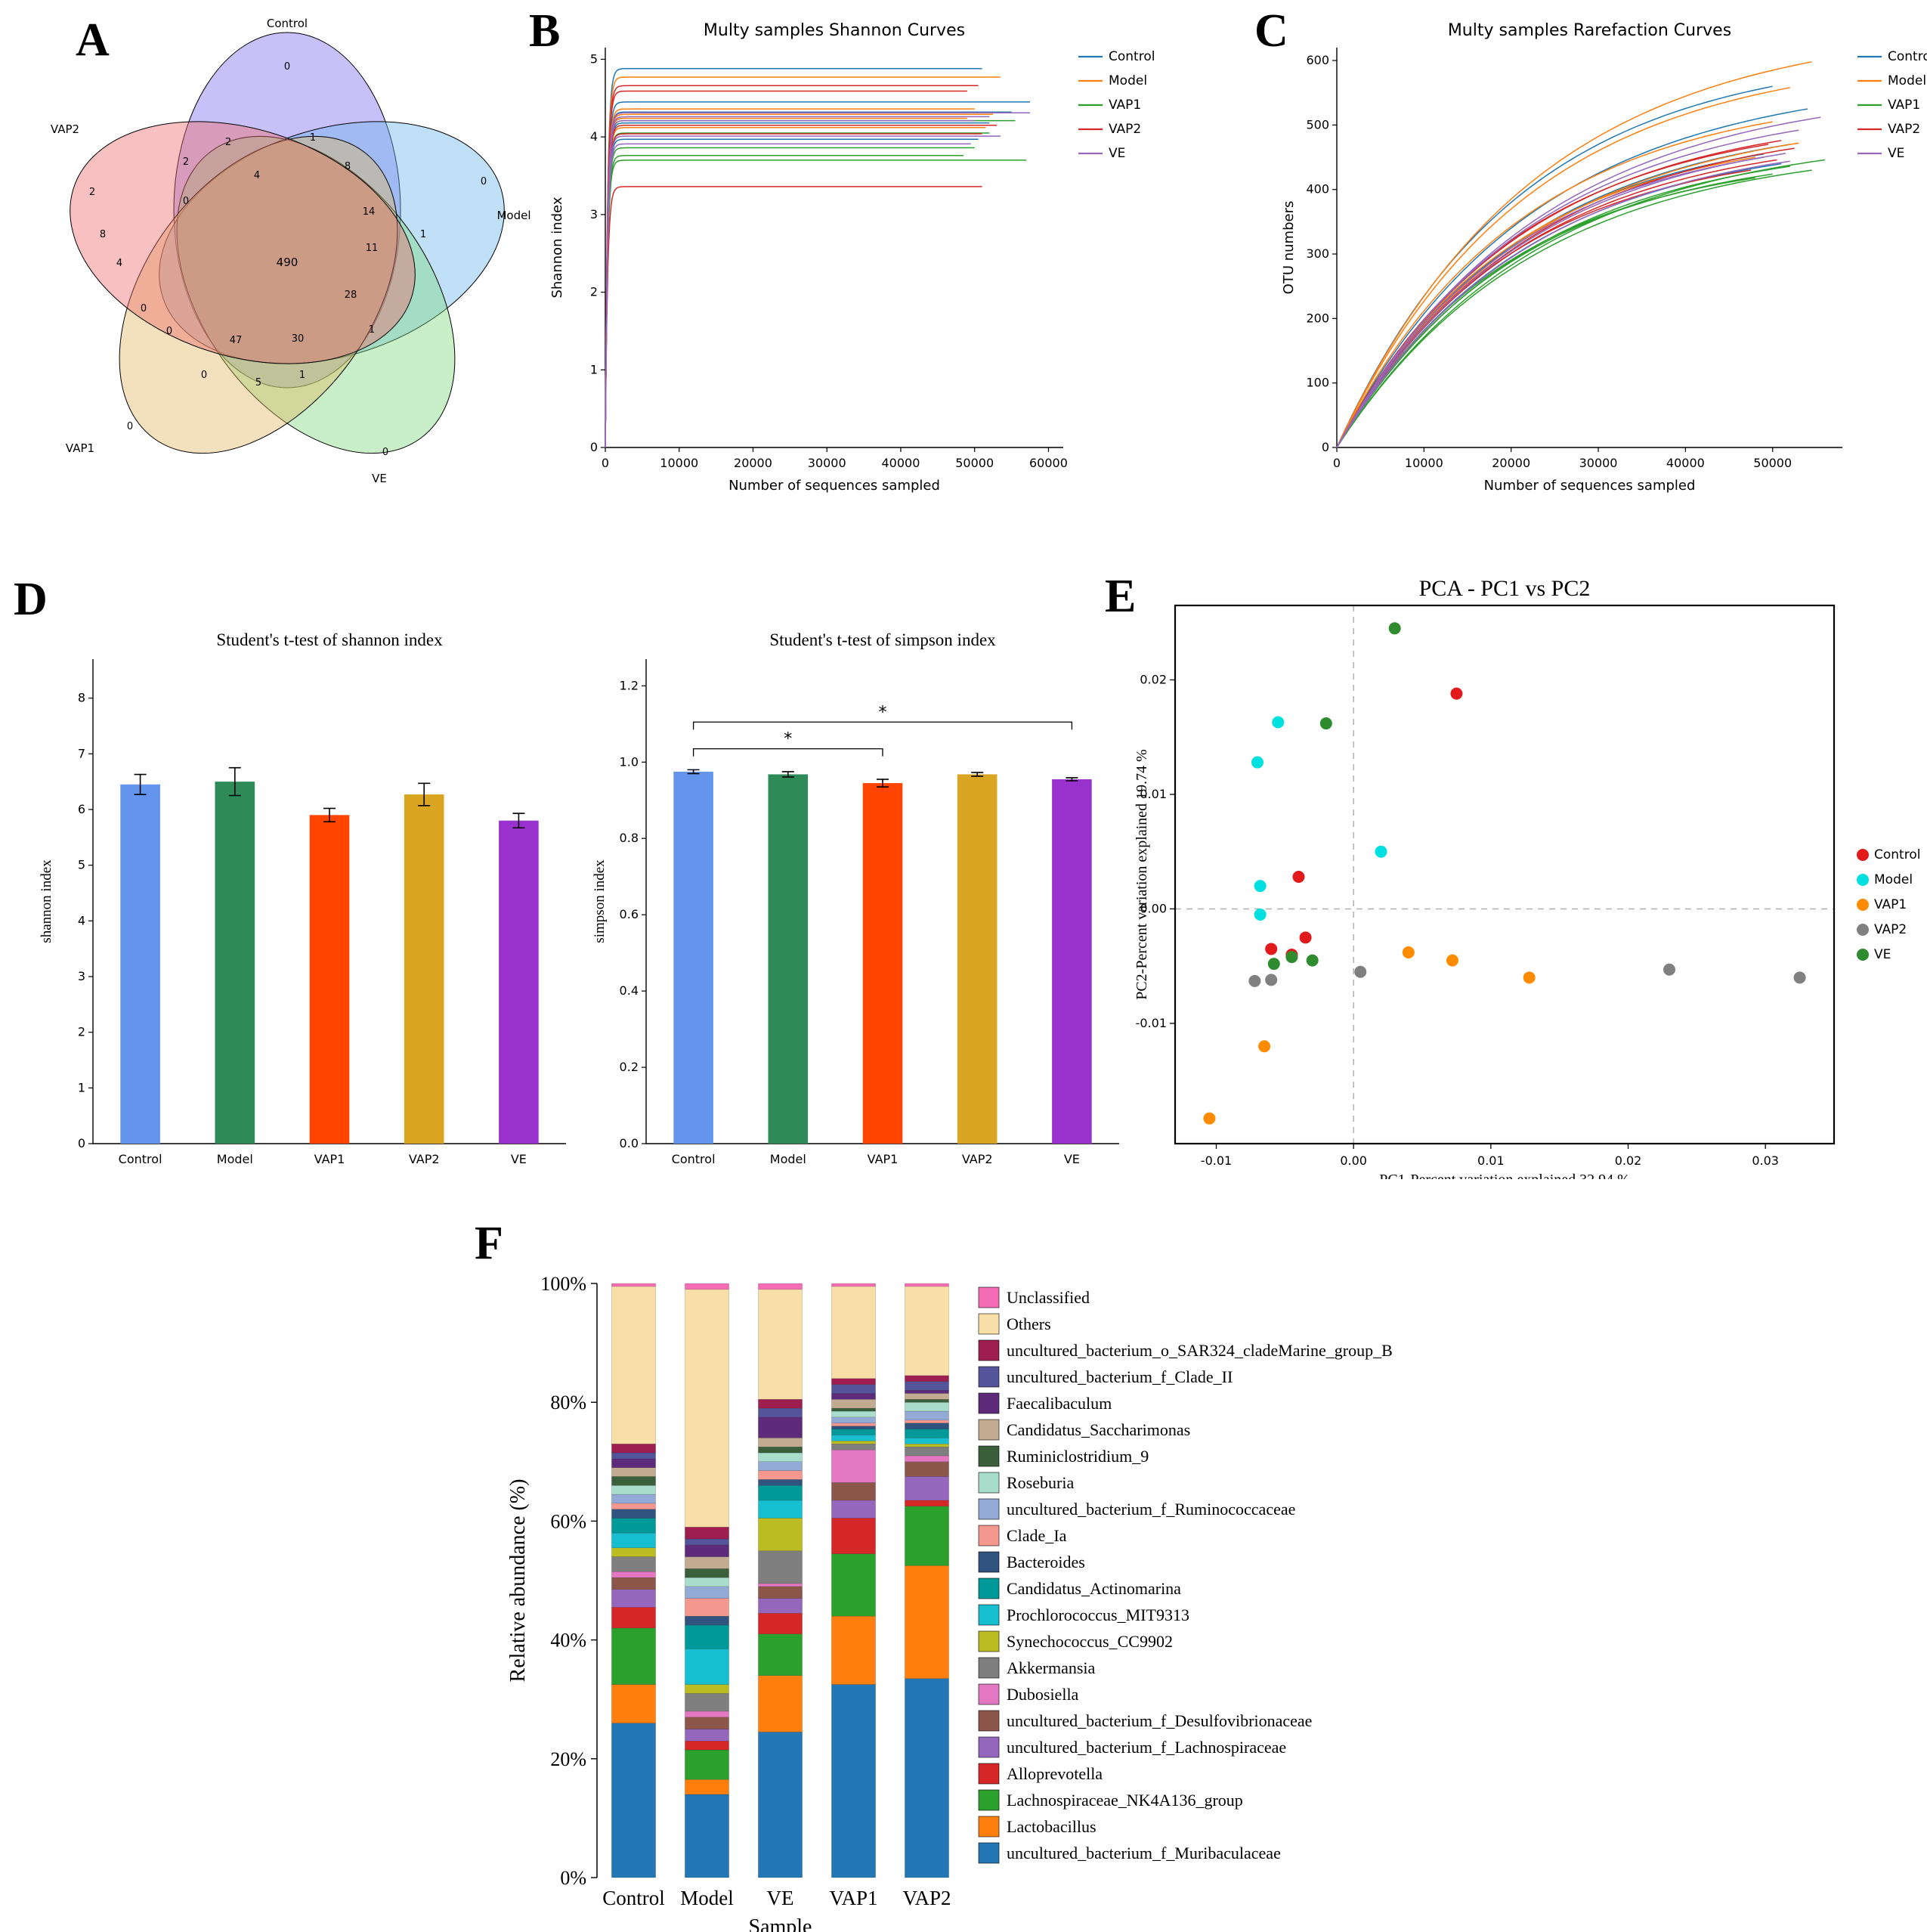 The image size is (1927, 1932). I want to click on svg-text: 1.0, so click(630, 761).